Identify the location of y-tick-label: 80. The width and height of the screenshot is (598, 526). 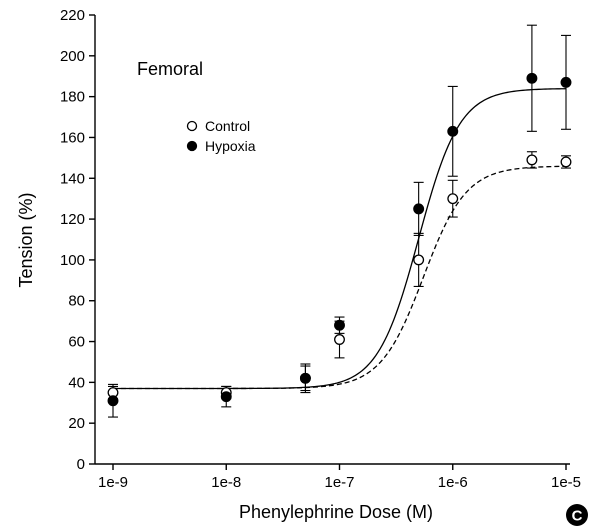
(76, 301).